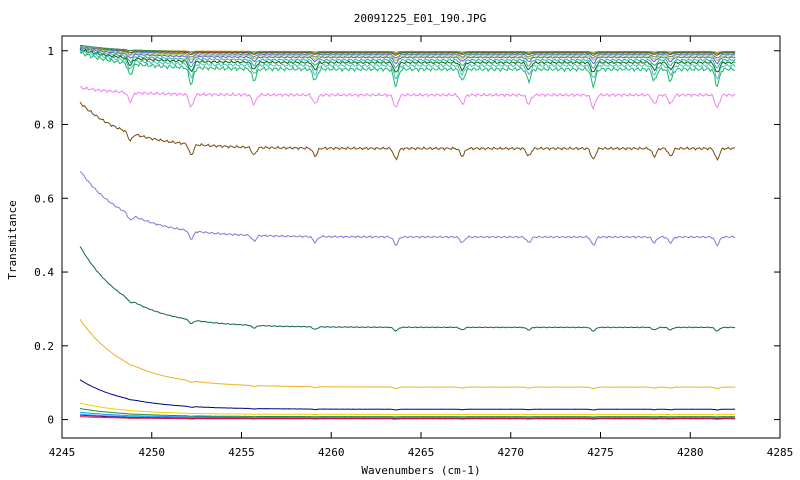 Image resolution: width=800 pixels, height=480 pixels. Describe the element at coordinates (62, 452) in the screenshot. I see `x-tick-label: 4245` at that location.